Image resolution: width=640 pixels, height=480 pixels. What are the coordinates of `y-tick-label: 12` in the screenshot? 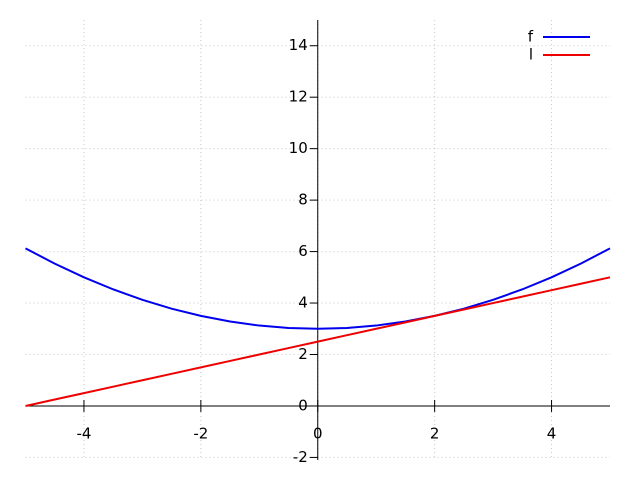 It's located at (298, 97).